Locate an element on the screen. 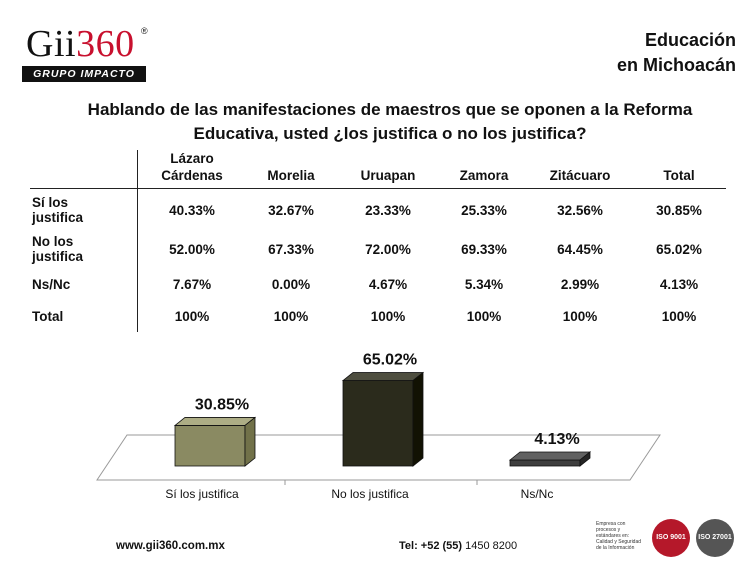  column-header: Lázaro Cárdenas is located at coordinates (191, 169).